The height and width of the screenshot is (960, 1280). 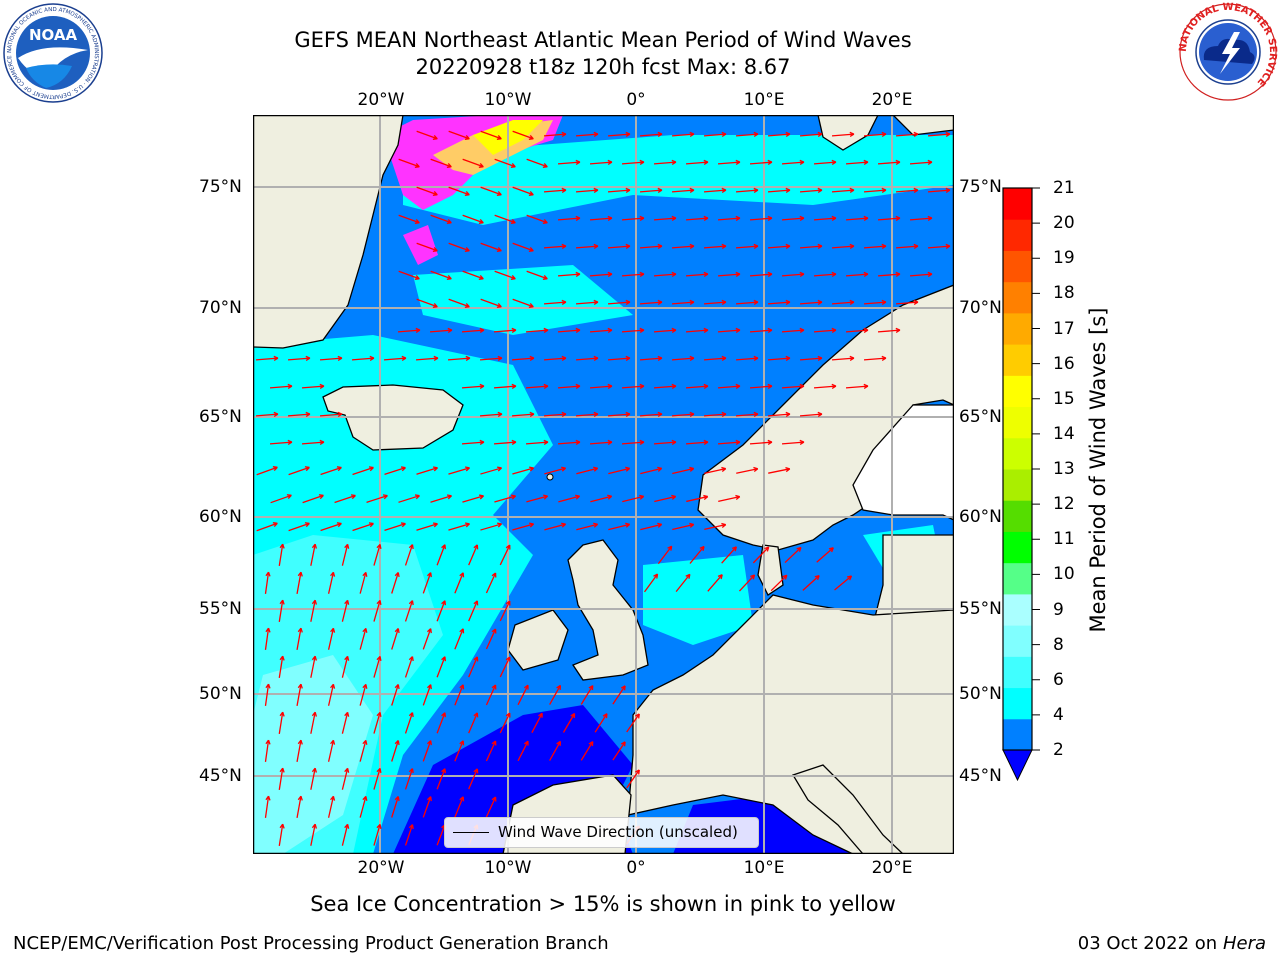 What do you see at coordinates (1064, 469) in the screenshot?
I see `colorbar-tick-label: 13` at bounding box center [1064, 469].